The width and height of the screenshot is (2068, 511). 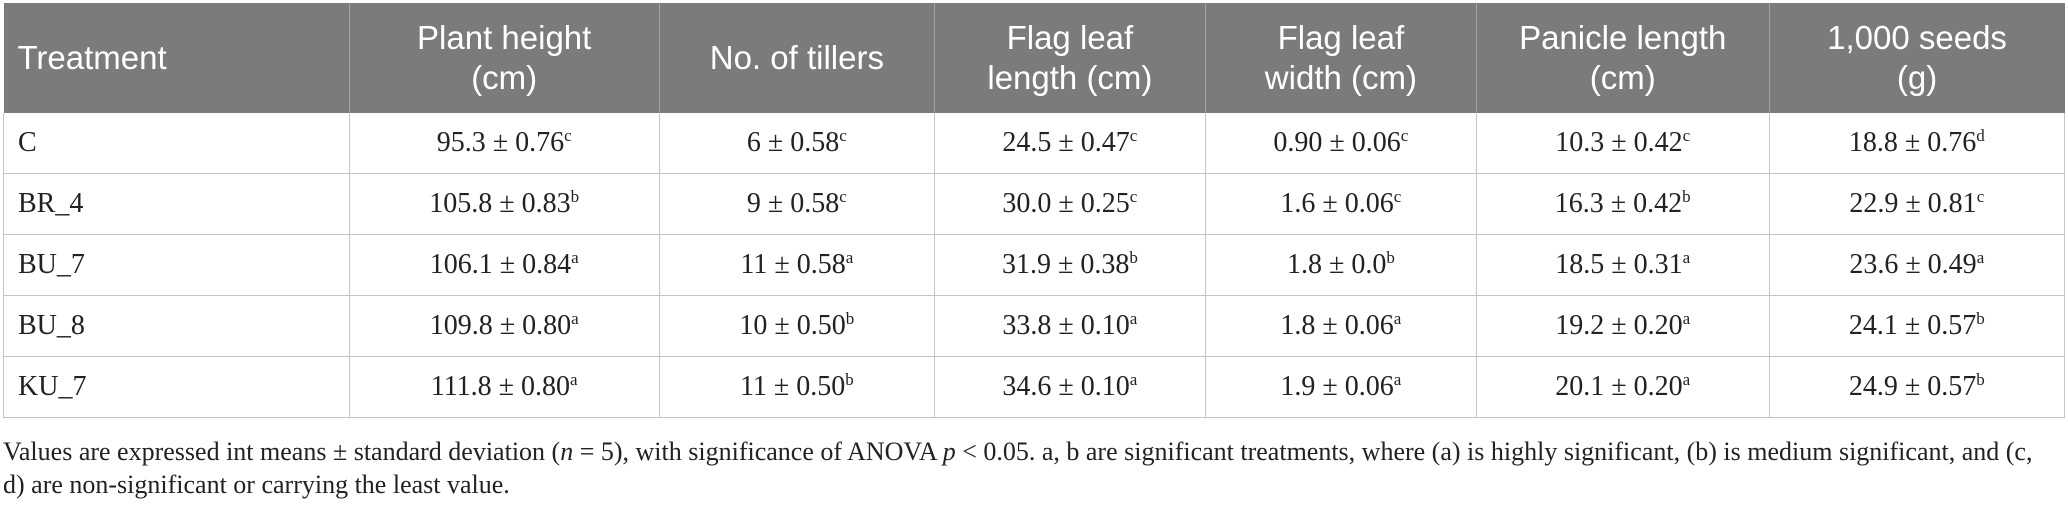 What do you see at coordinates (504, 265) in the screenshot?
I see `value-cell: 106.1 ± 0.84a` at bounding box center [504, 265].